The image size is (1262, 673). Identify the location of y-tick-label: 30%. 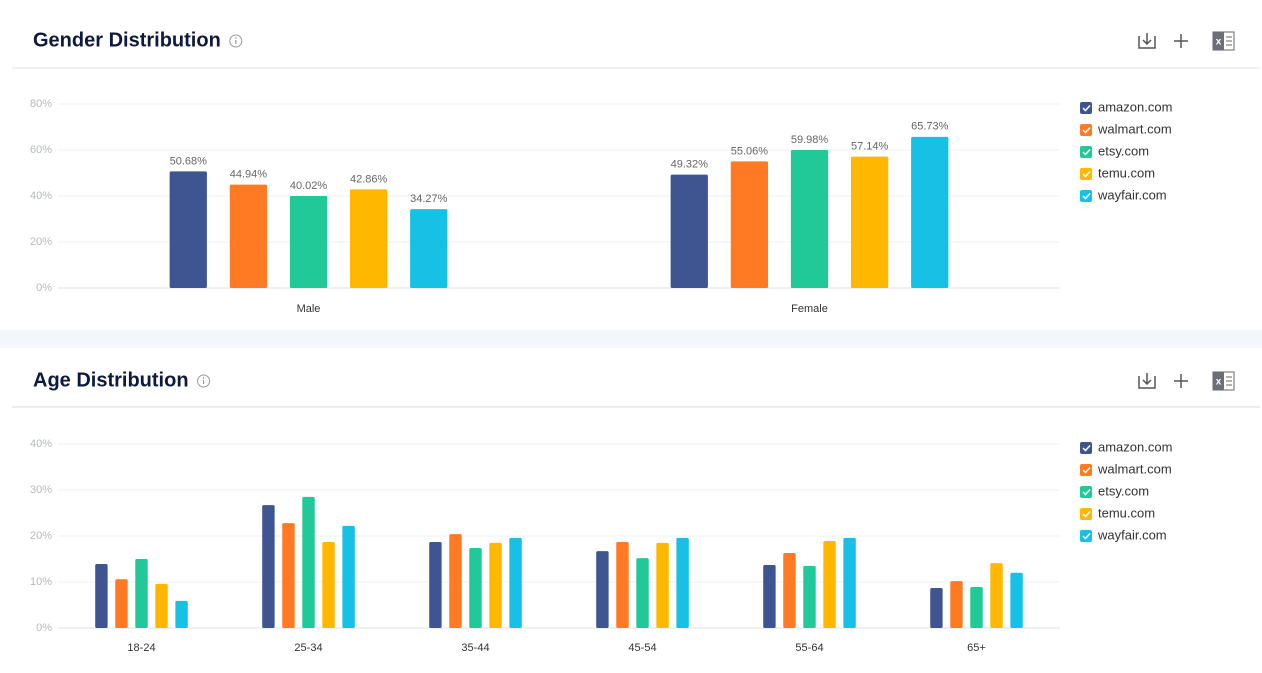
(41, 490).